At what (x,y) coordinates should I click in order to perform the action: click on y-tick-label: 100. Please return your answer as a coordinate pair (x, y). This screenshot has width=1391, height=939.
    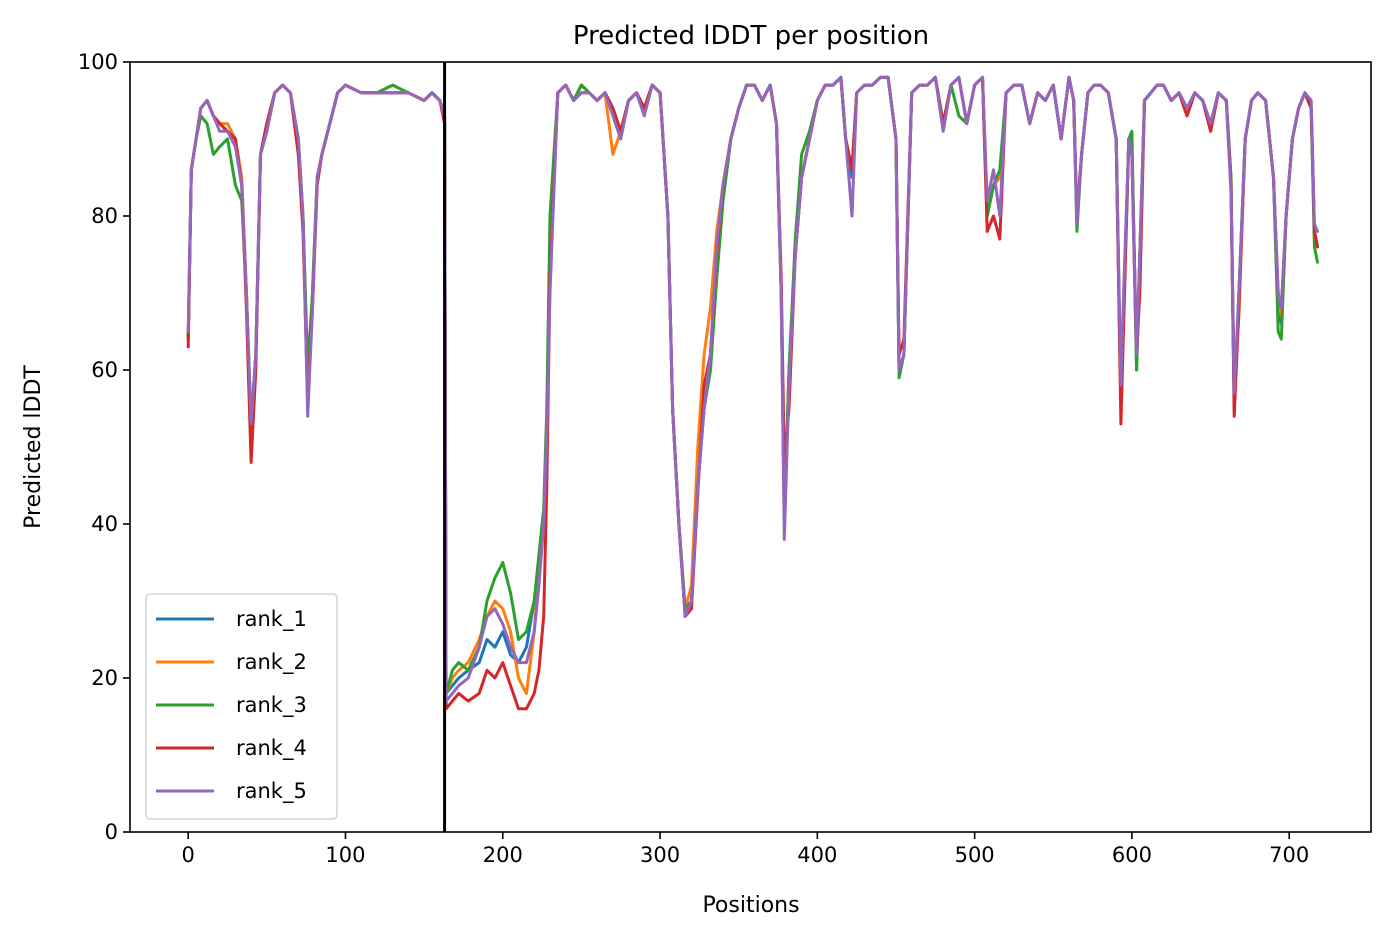
    Looking at the image, I should click on (98, 62).